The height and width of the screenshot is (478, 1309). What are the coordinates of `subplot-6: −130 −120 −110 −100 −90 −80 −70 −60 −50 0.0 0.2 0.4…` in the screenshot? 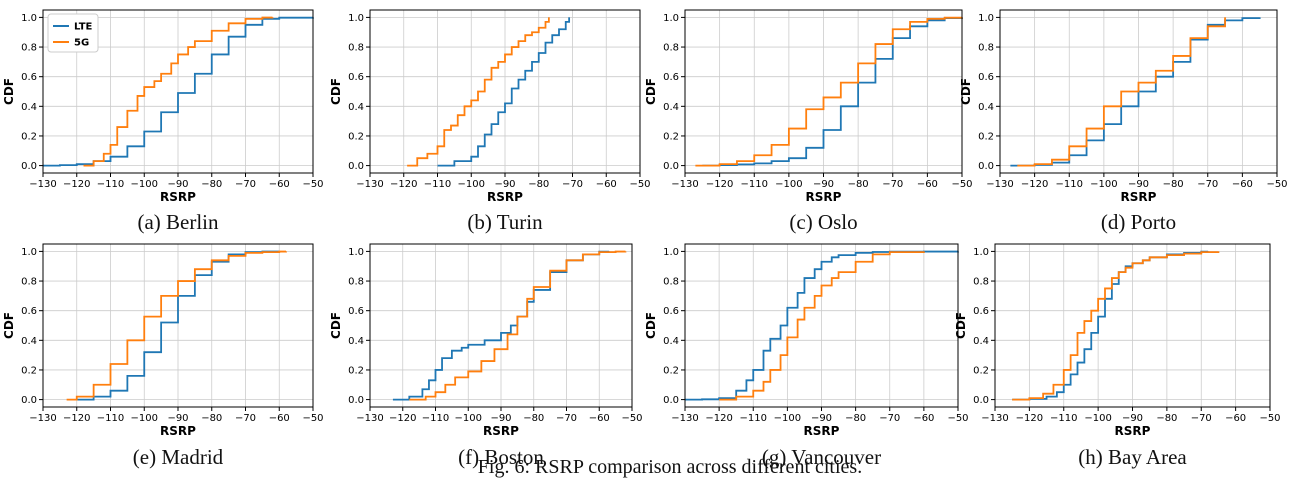 It's located at (486, 340).